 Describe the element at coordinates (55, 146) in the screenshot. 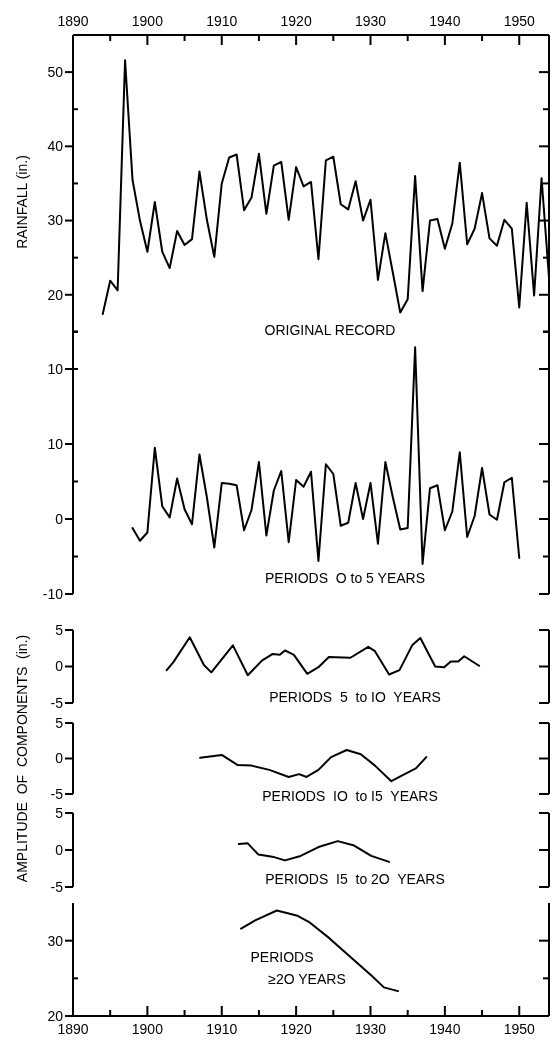

I see `y-tick-label: 40` at that location.